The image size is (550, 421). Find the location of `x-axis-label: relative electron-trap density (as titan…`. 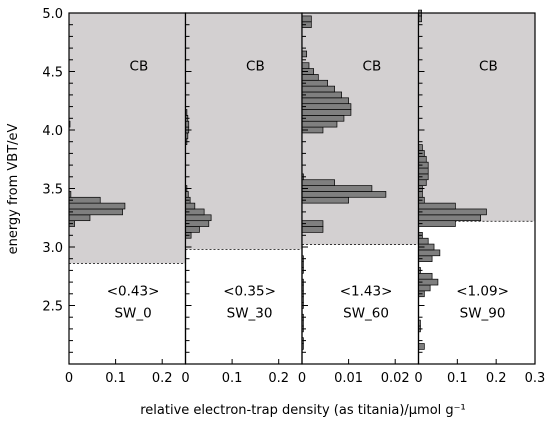

x-axis-label: relative electron-trap density (as titan… is located at coordinates (303, 410).